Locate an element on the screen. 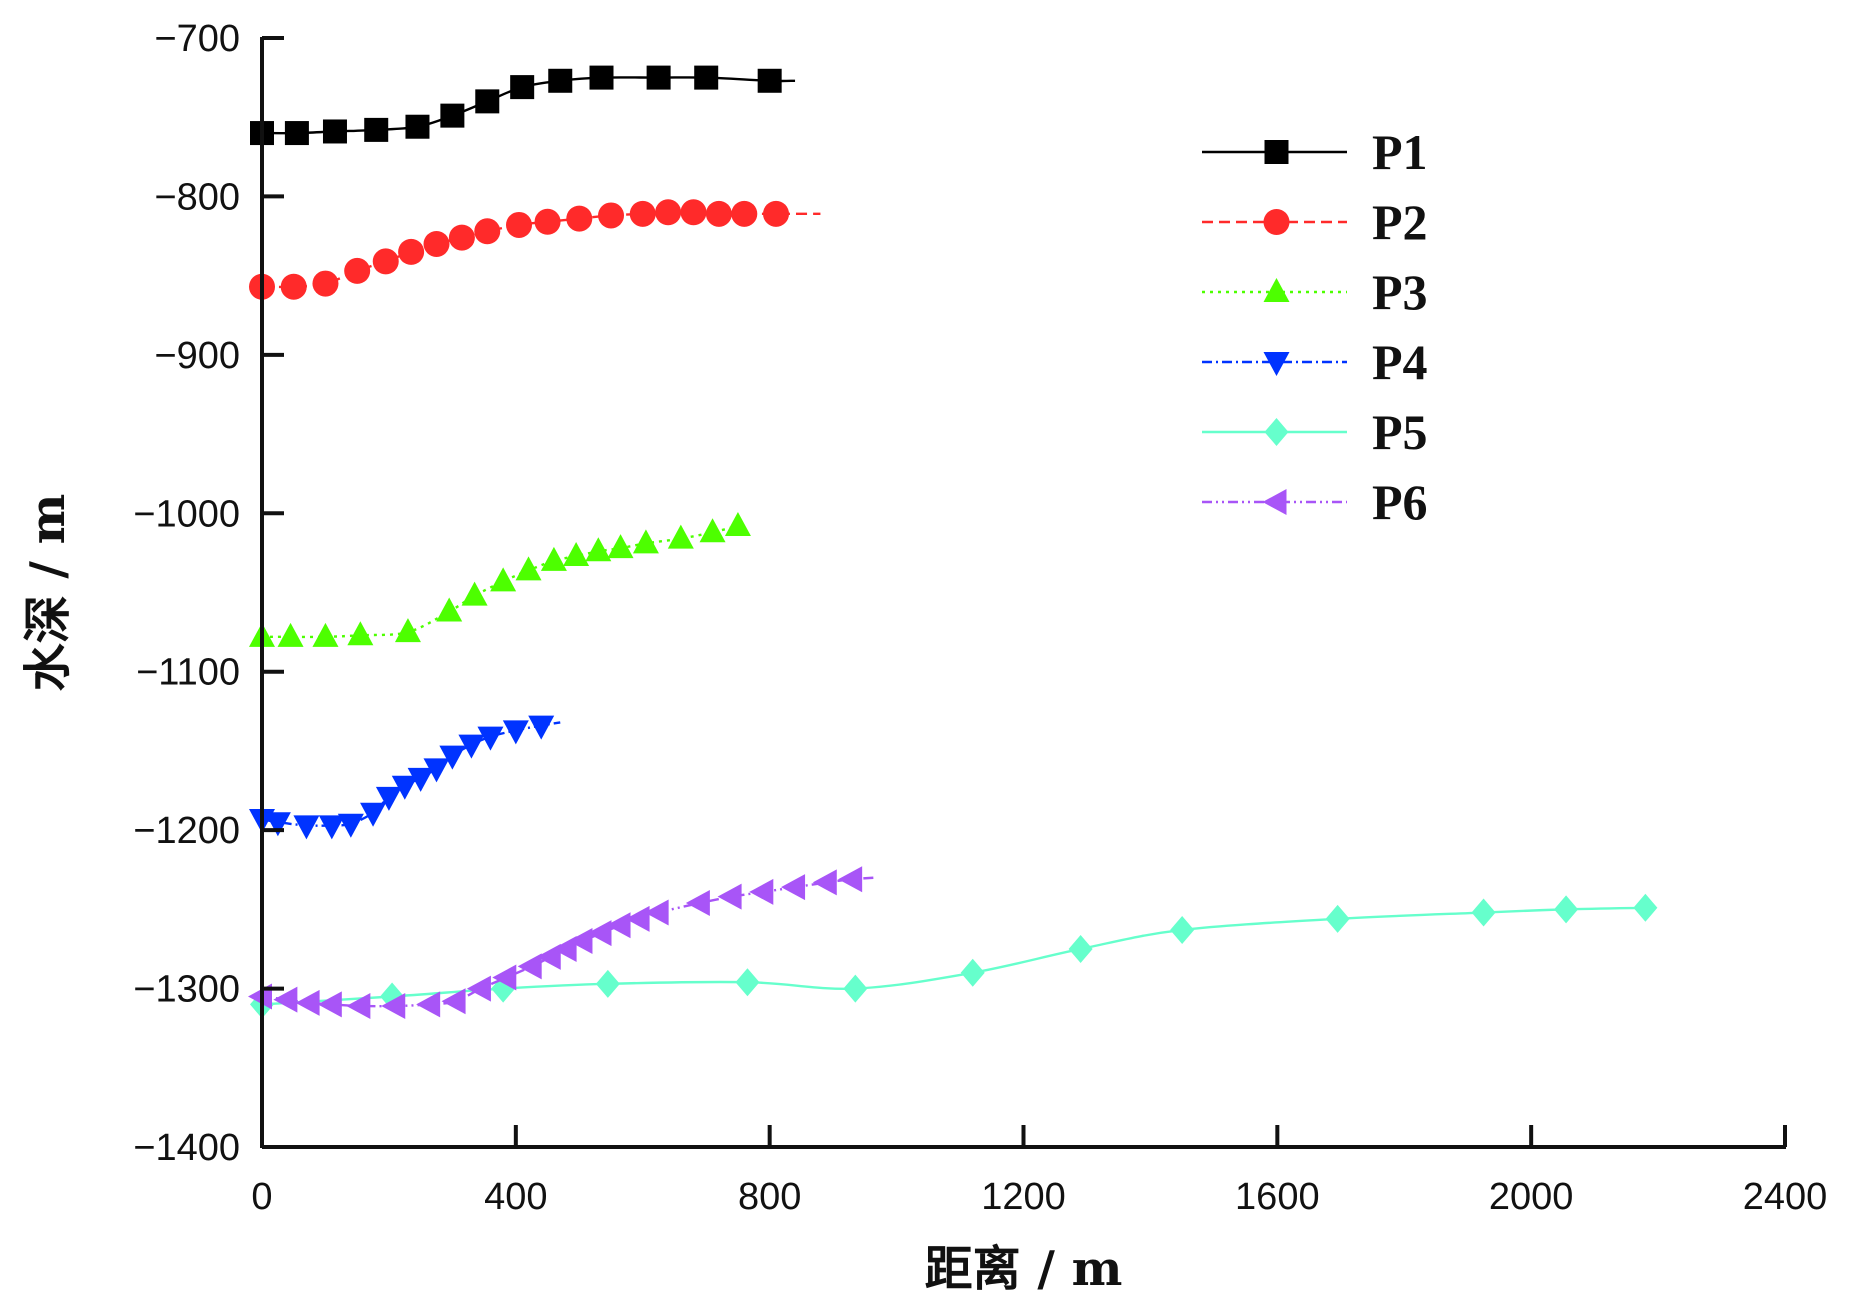 This screenshot has height=1307, width=1851. legend-marker-p5 is located at coordinates (1276, 432).